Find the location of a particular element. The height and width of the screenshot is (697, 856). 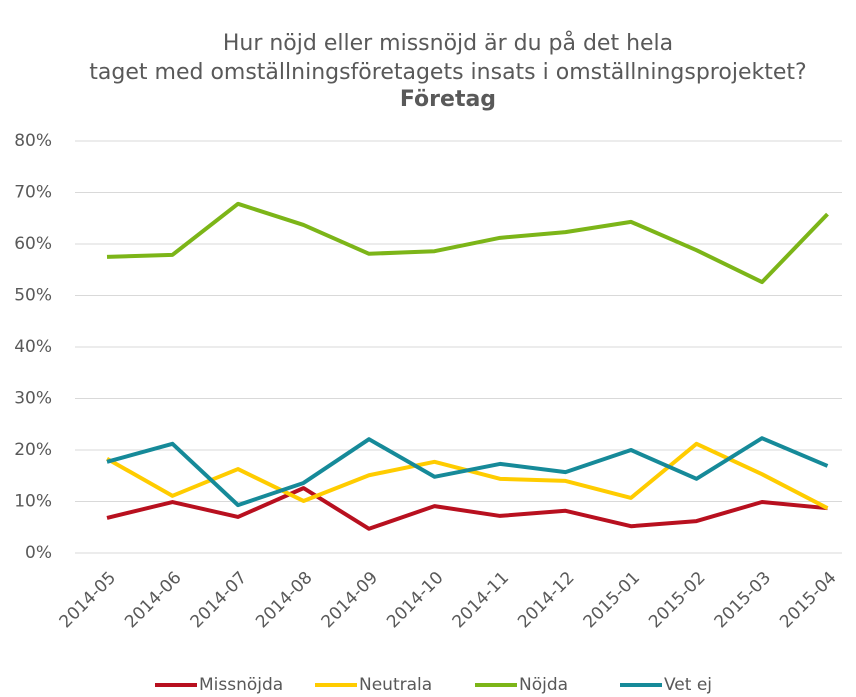

y-tick-label: 80% is located at coordinates (33, 141).